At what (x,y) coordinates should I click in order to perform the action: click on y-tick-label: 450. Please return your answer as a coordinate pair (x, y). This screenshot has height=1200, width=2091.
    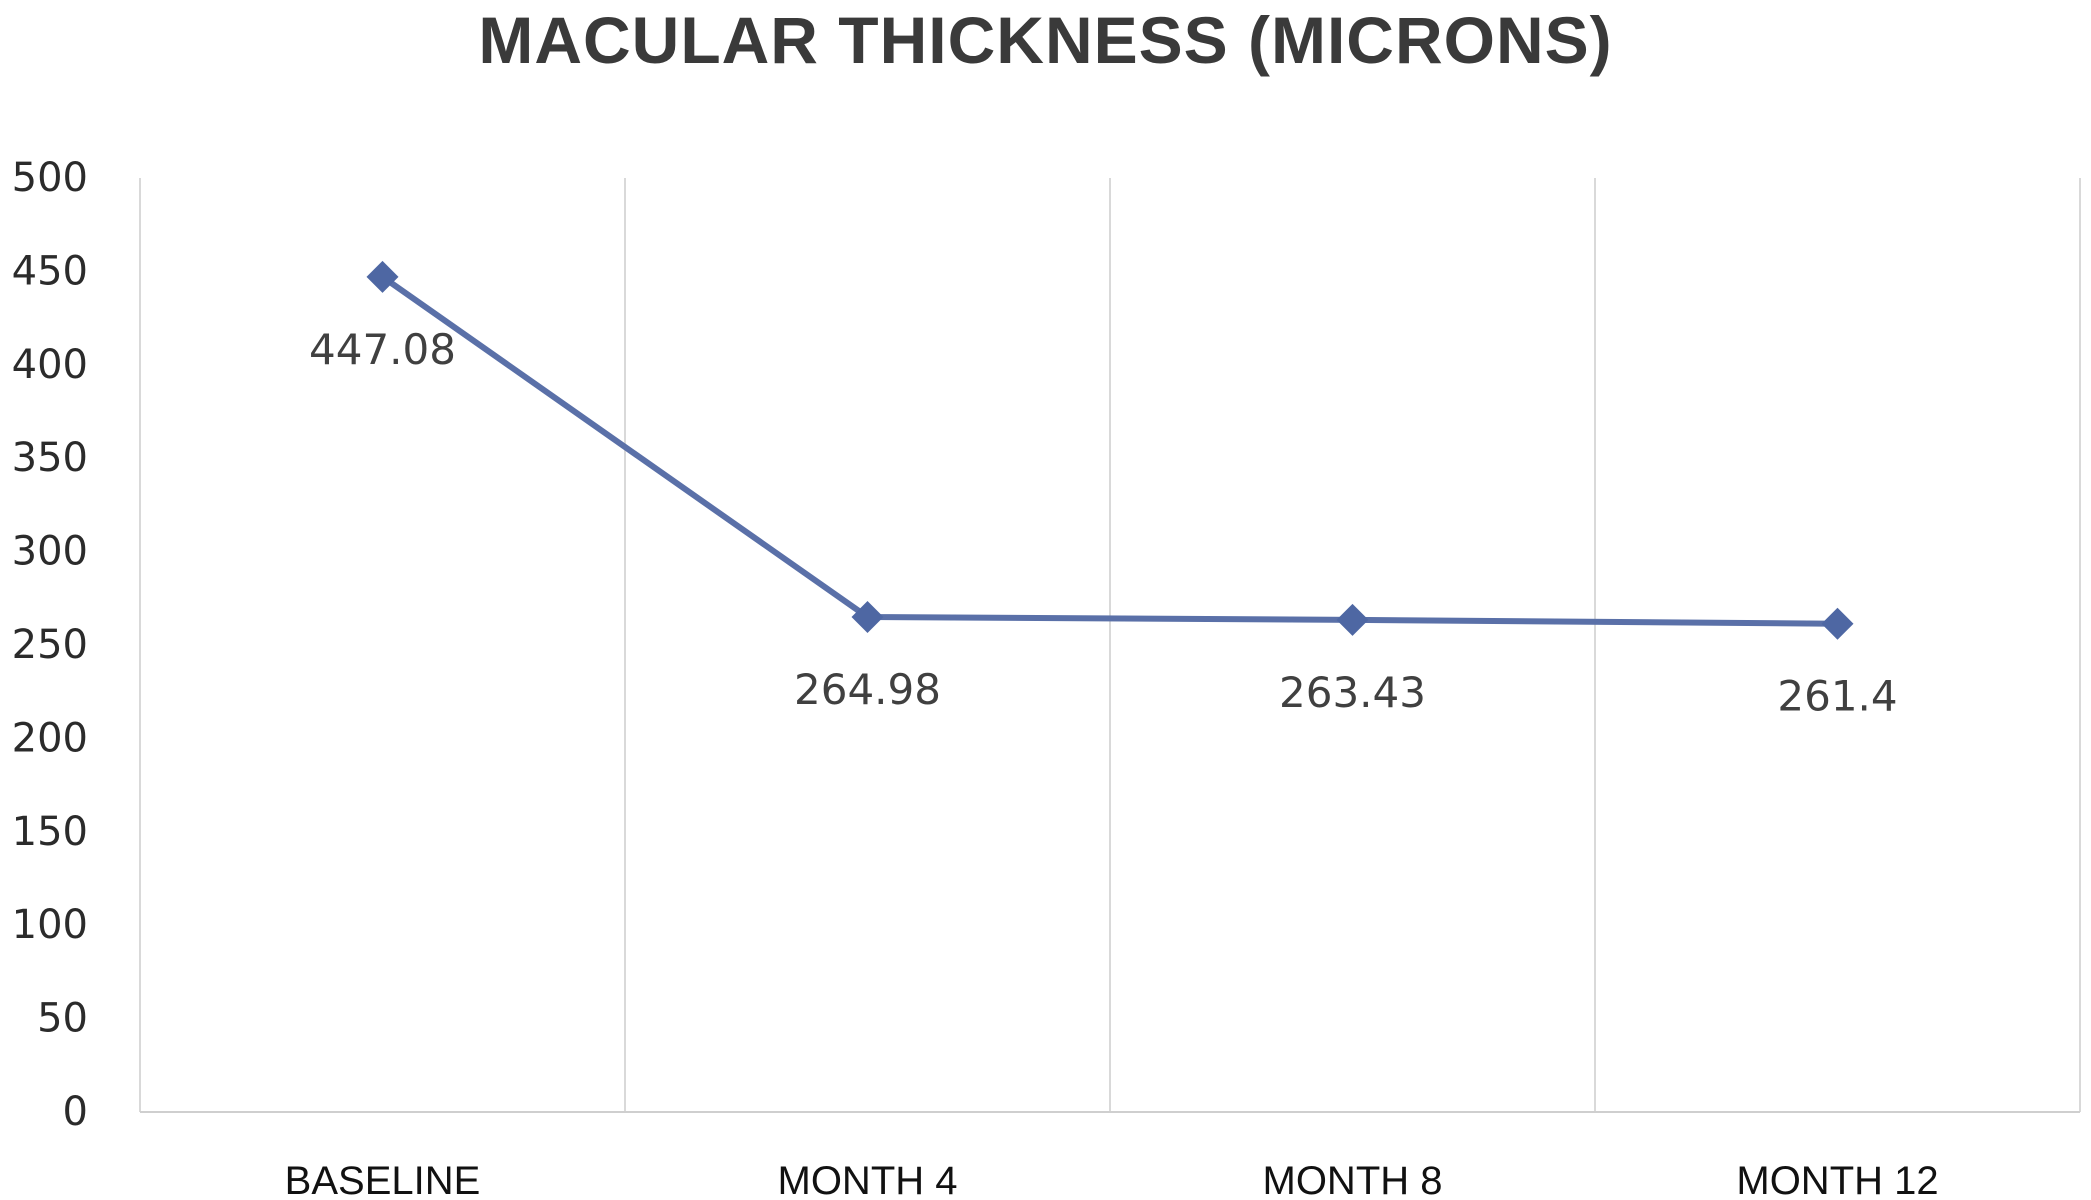
    Looking at the image, I should click on (50, 271).